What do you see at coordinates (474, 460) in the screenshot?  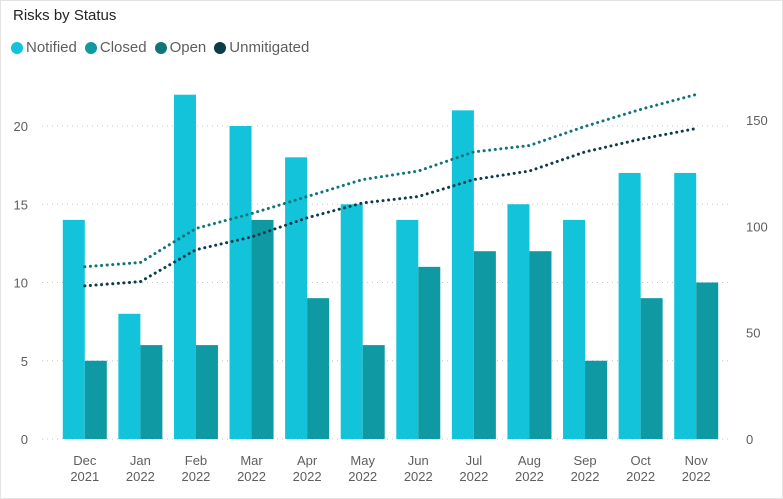 I see `x-tick-month: Jul` at bounding box center [474, 460].